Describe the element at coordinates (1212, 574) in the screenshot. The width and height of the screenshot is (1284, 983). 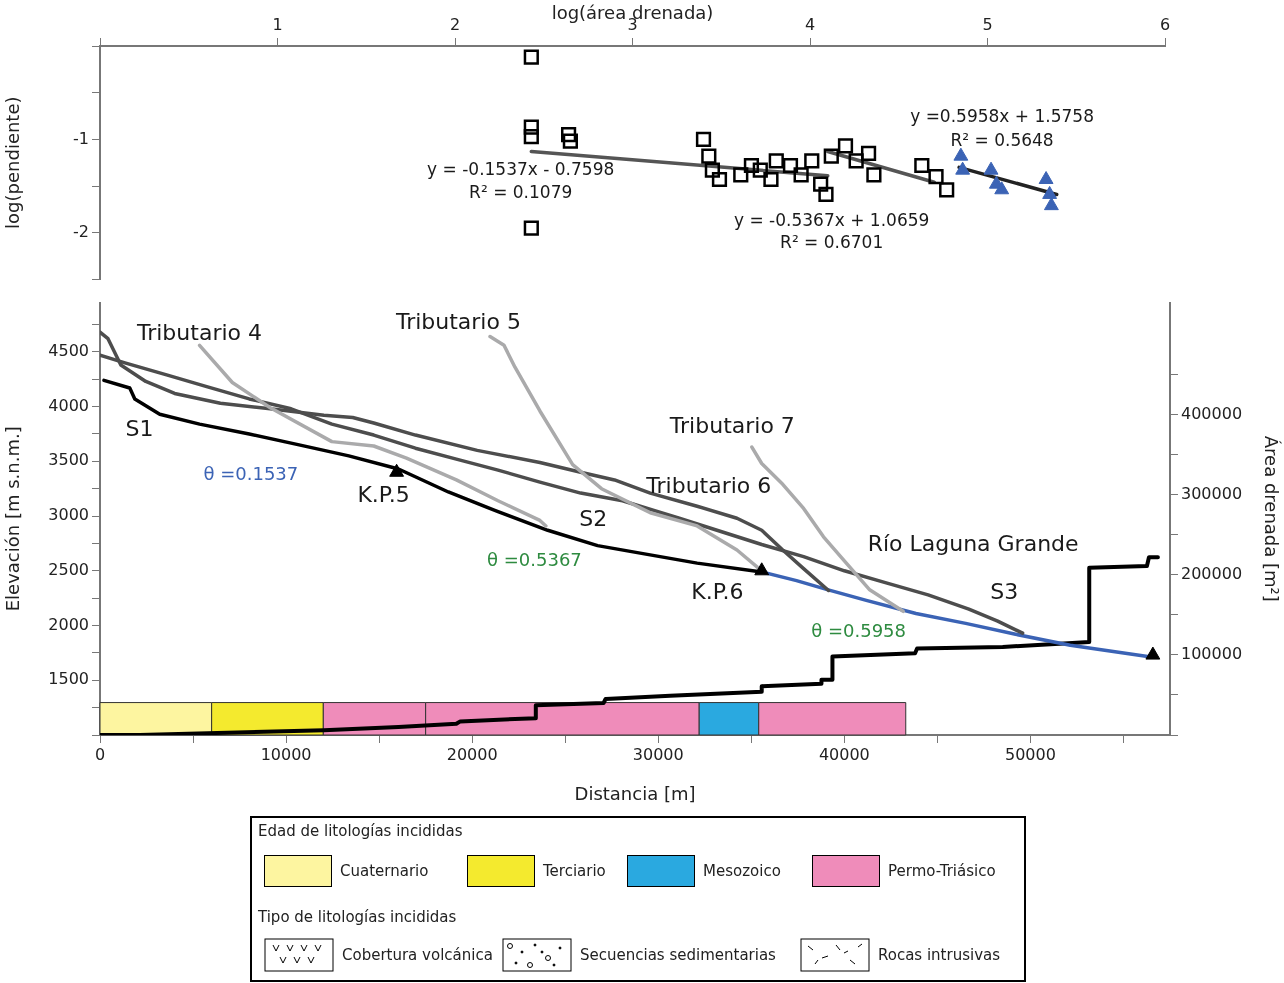
I see `y2-tick-label: 200000` at that location.